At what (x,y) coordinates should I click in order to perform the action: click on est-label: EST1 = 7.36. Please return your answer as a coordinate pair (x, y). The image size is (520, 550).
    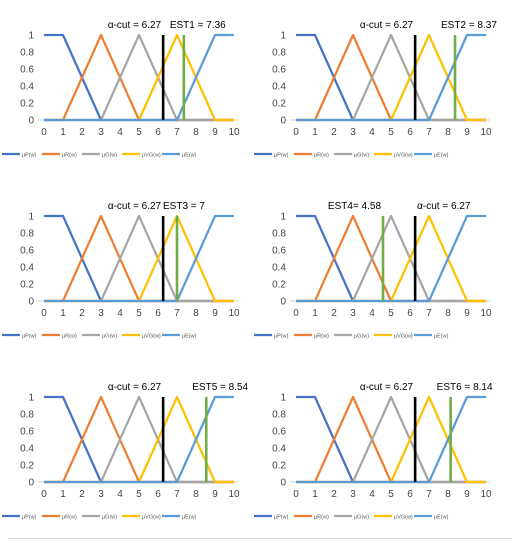
    Looking at the image, I should click on (198, 25).